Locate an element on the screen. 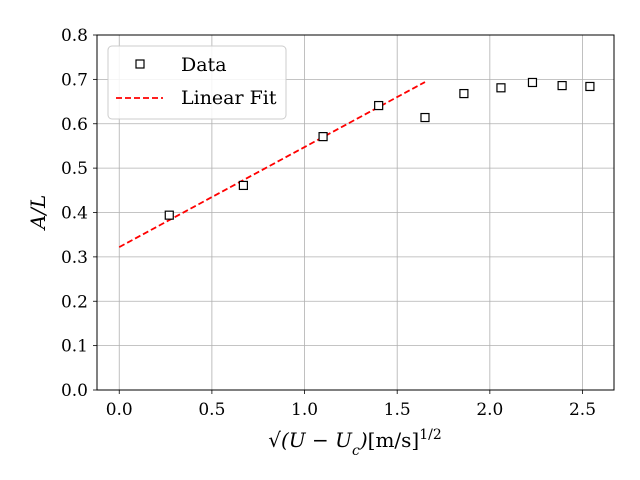  y-tick-label: 0.0 is located at coordinates (74, 391).